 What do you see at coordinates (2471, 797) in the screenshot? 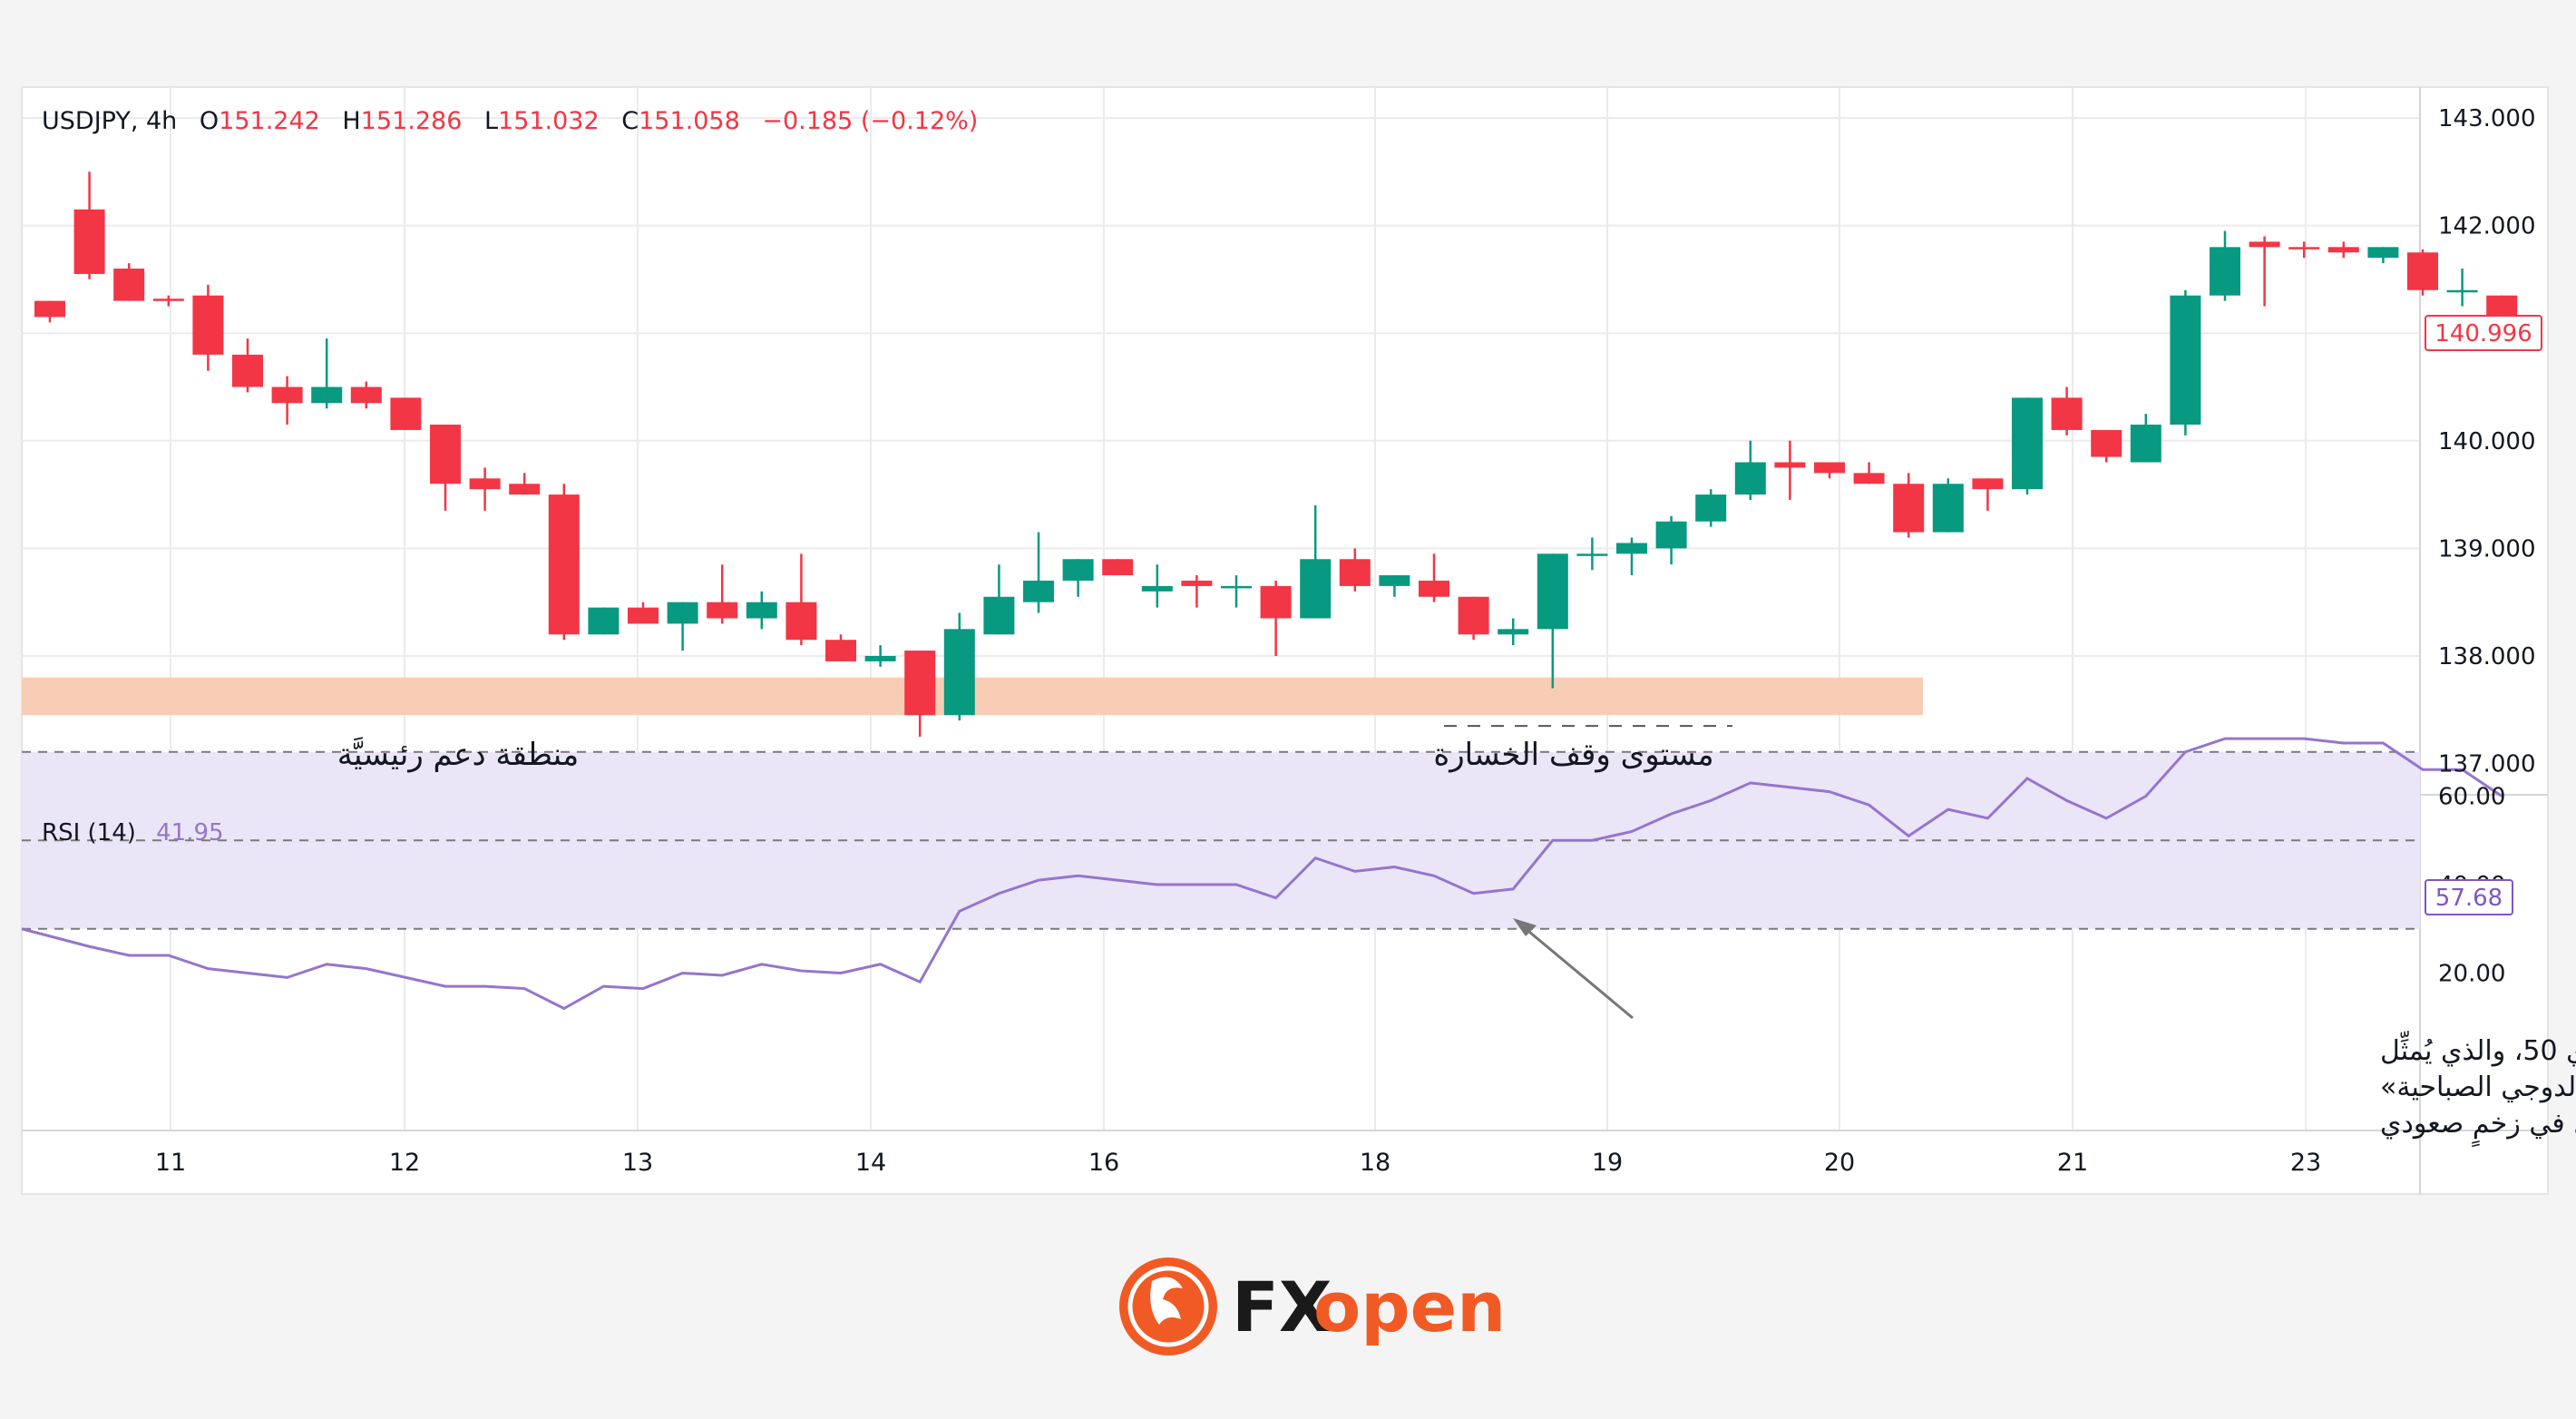
I see `rsi-tick-label: 60.00` at bounding box center [2471, 797].